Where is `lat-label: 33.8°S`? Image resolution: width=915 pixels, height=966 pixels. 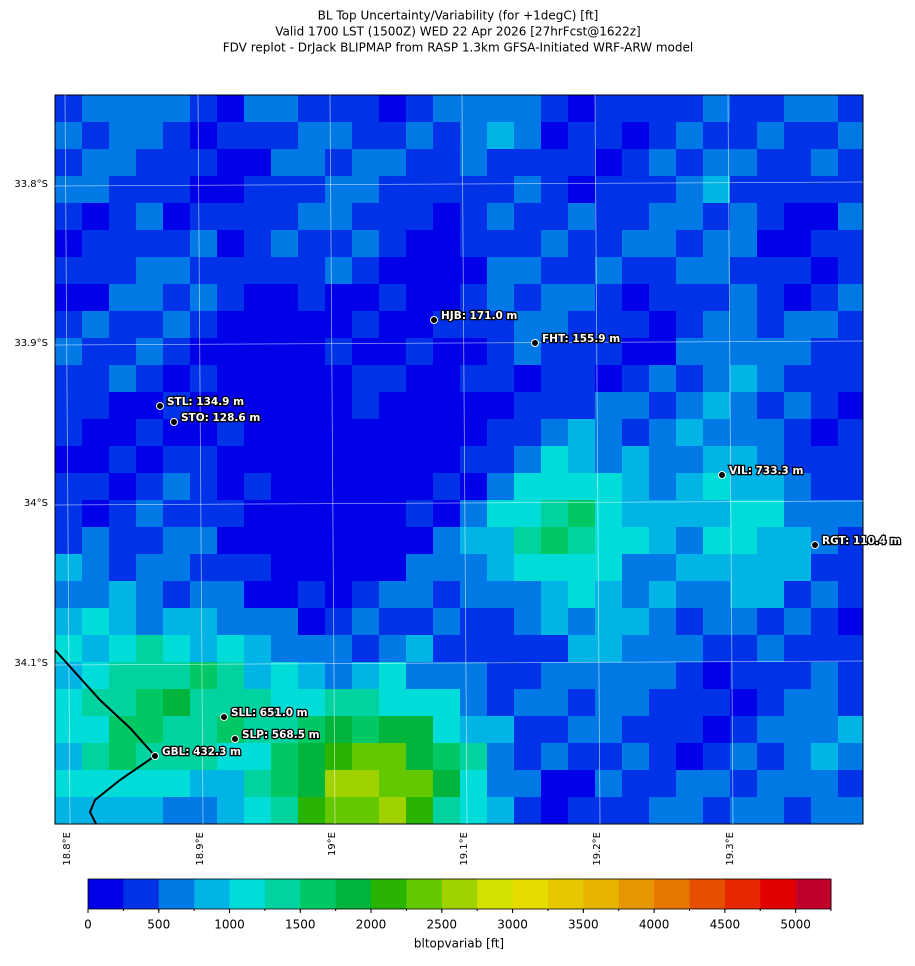
lat-label: 33.8°S is located at coordinates (31, 184).